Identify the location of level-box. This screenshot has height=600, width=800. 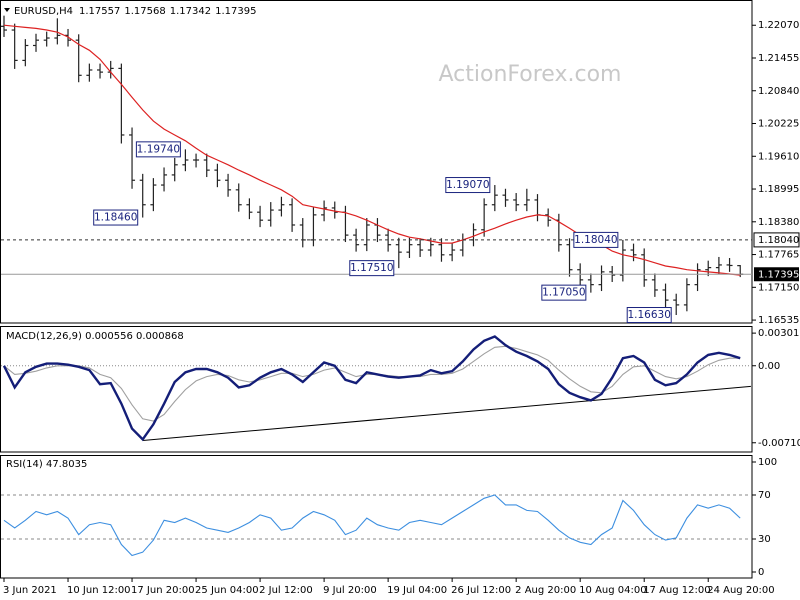
(776, 240).